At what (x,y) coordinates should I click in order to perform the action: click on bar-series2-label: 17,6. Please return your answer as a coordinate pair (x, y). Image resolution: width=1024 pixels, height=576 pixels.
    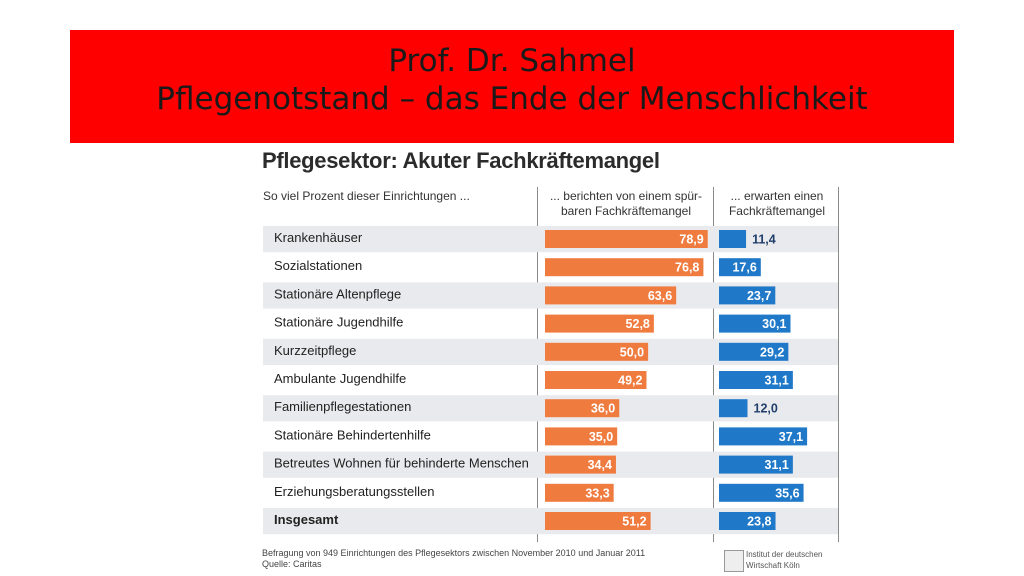
    Looking at the image, I should click on (744, 268).